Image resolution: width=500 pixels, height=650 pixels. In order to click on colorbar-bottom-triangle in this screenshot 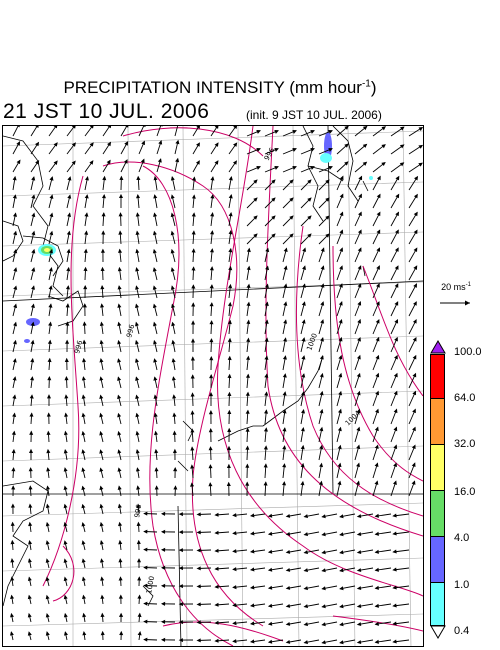, I will do `click(438, 632)`.